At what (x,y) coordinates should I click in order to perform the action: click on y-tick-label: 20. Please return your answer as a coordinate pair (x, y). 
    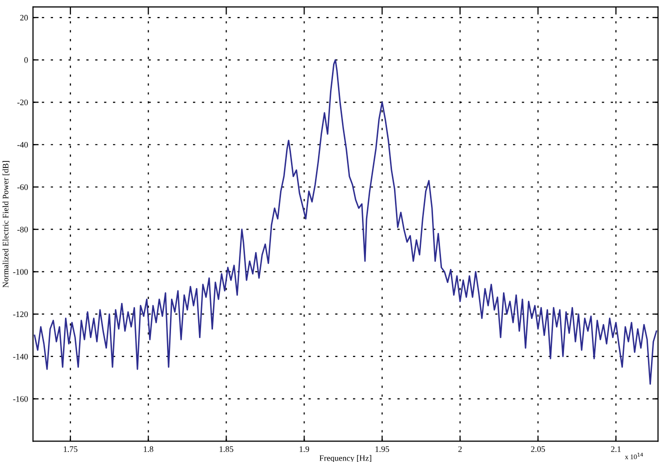
    Looking at the image, I should click on (24, 17).